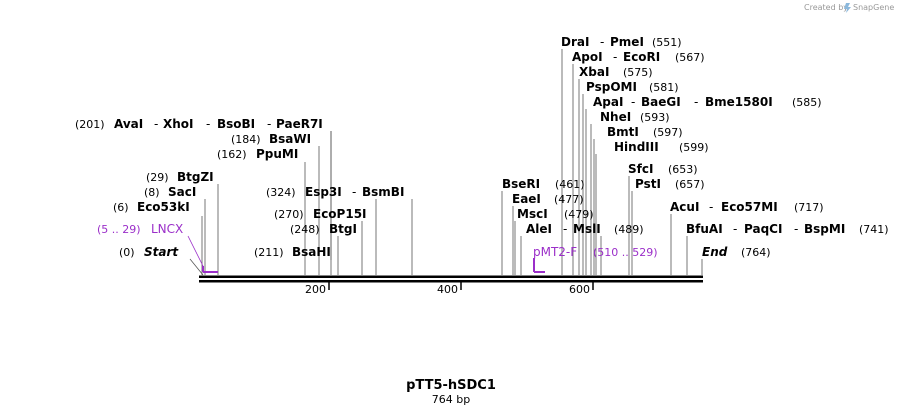 The image size is (902, 415). Describe the element at coordinates (632, 85) in the screenshot. I see `site-label-pspomi: PspOMI (581)` at that location.